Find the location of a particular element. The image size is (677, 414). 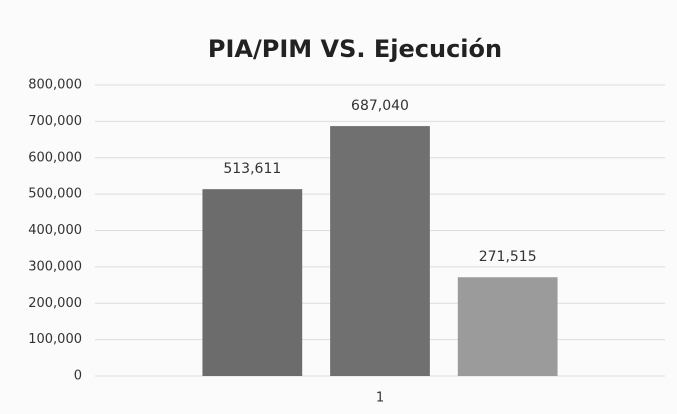

y-tick-label: 800,000 is located at coordinates (55, 85).